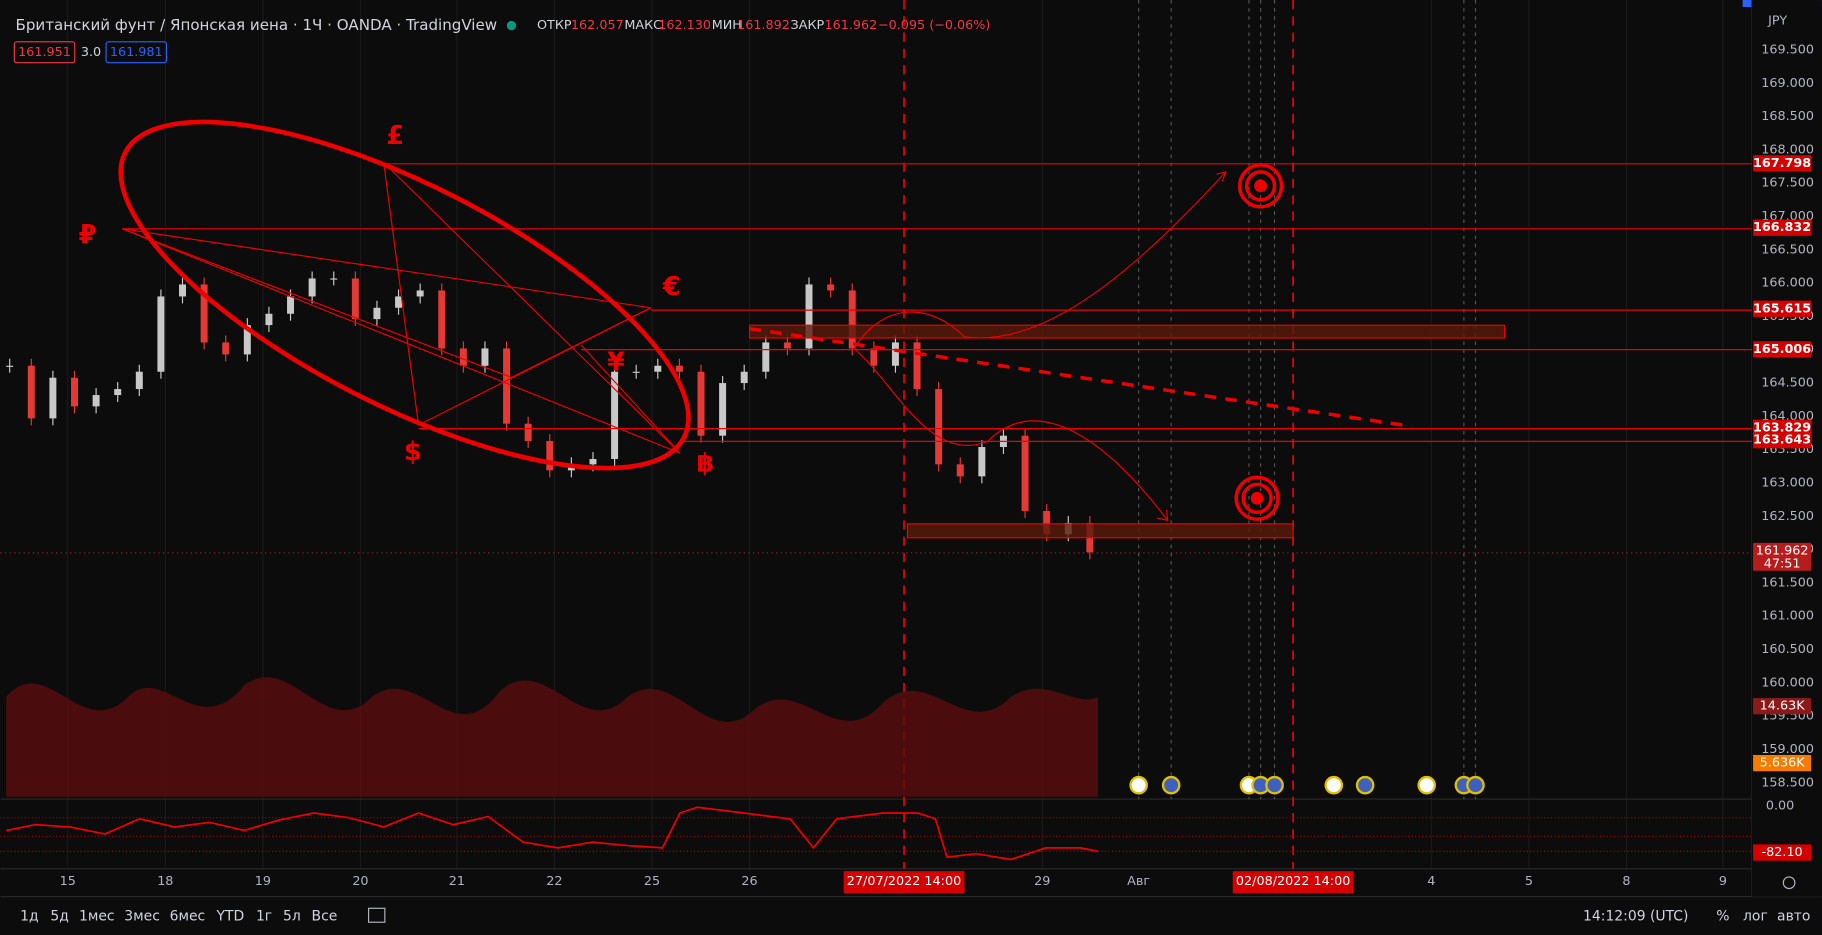 This screenshot has height=935, width=1822. What do you see at coordinates (1787, 383) in the screenshot?
I see `price-label: 164.500` at bounding box center [1787, 383].